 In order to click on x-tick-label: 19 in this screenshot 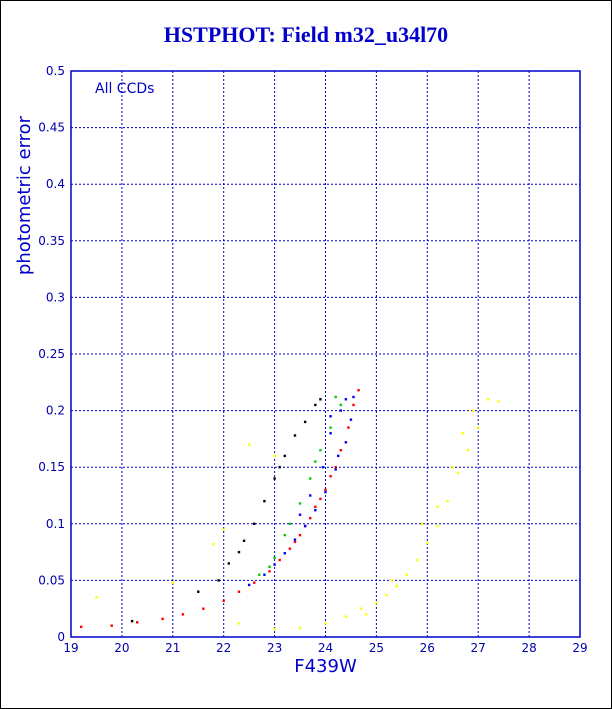, I will do `click(70, 648)`.